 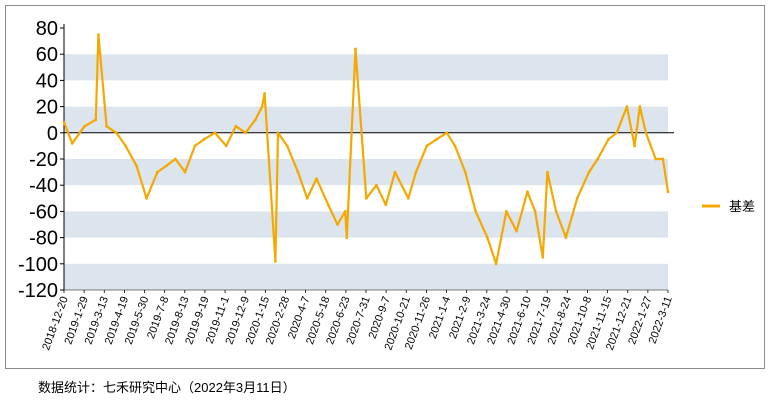 I want to click on source-note: 数据统计：七禾研究中心（2022年3月11日）, so click(x=167, y=387).